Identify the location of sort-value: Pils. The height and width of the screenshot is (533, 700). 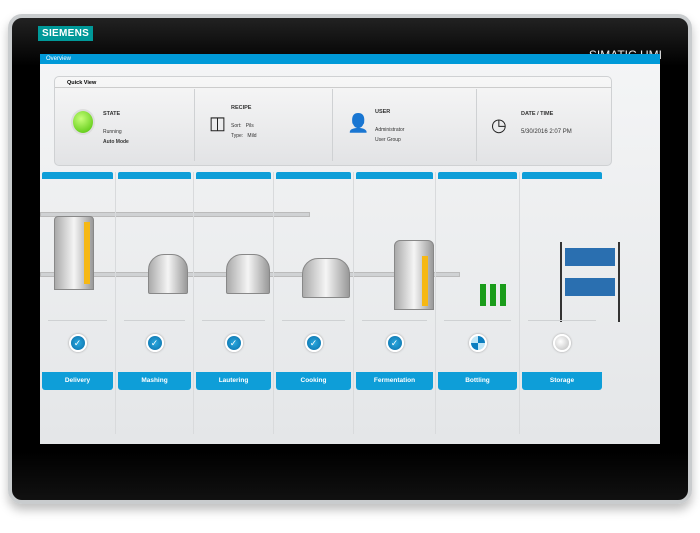
(249, 126).